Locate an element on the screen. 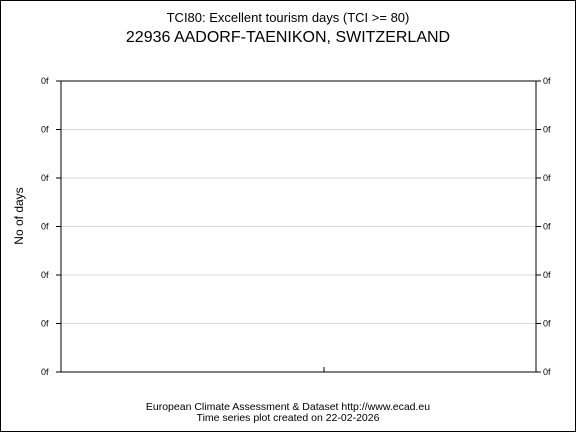 The width and height of the screenshot is (576, 432). footer-created: Time series plot created on 22-02-2026 is located at coordinates (288, 418).